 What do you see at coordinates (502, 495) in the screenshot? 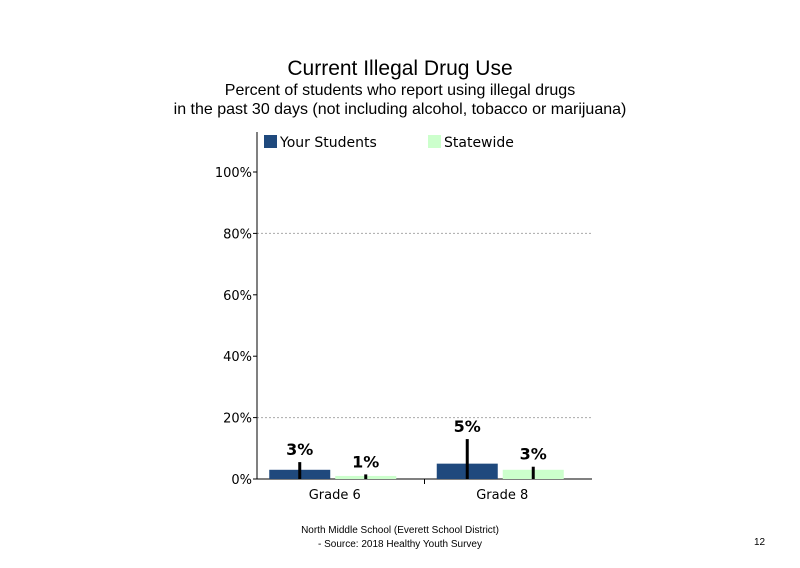
I see `x-tick-label: Grade 8` at bounding box center [502, 495].